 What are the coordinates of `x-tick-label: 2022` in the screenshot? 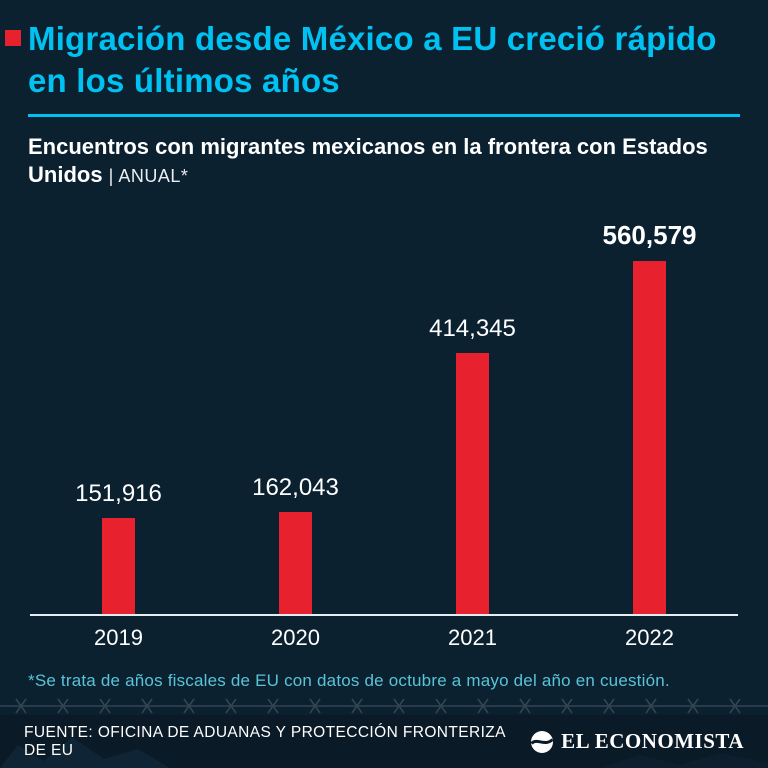 It's located at (649, 637).